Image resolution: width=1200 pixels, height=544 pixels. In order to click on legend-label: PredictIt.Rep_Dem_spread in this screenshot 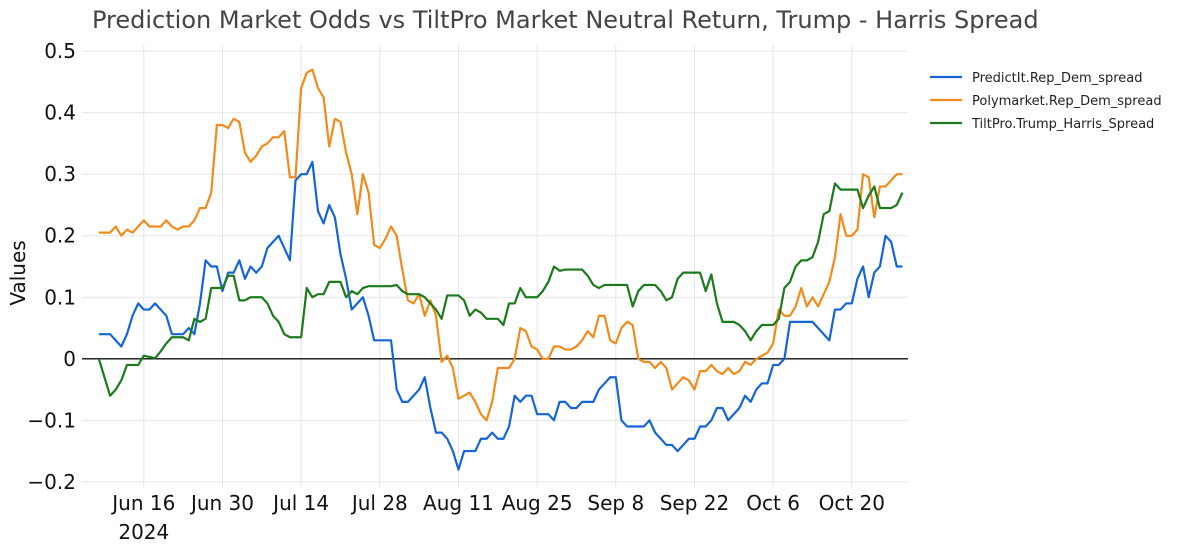, I will do `click(1057, 78)`.